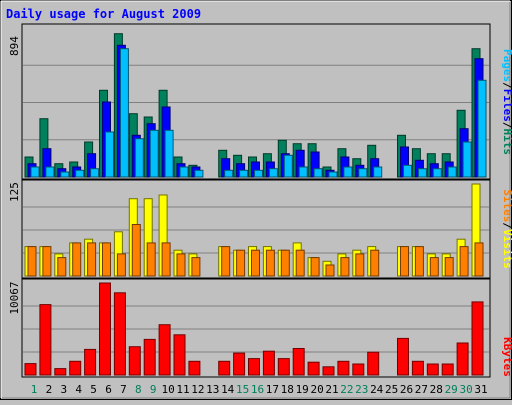 The image size is (512, 405). Describe the element at coordinates (153, 389) in the screenshot. I see `x-tick-label: 9` at that location.